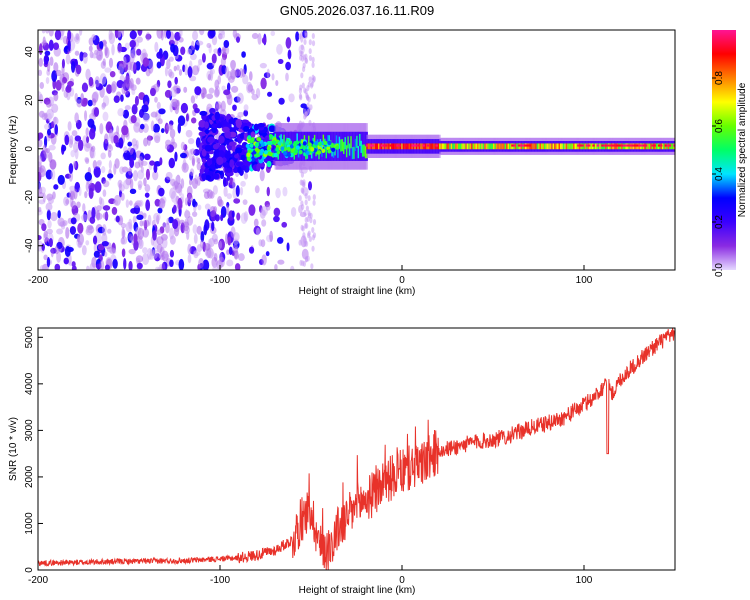 The width and height of the screenshot is (750, 600). What do you see at coordinates (742, 149) in the screenshot?
I see `colorbar-title: Normalized spectral amplitude` at bounding box center [742, 149].